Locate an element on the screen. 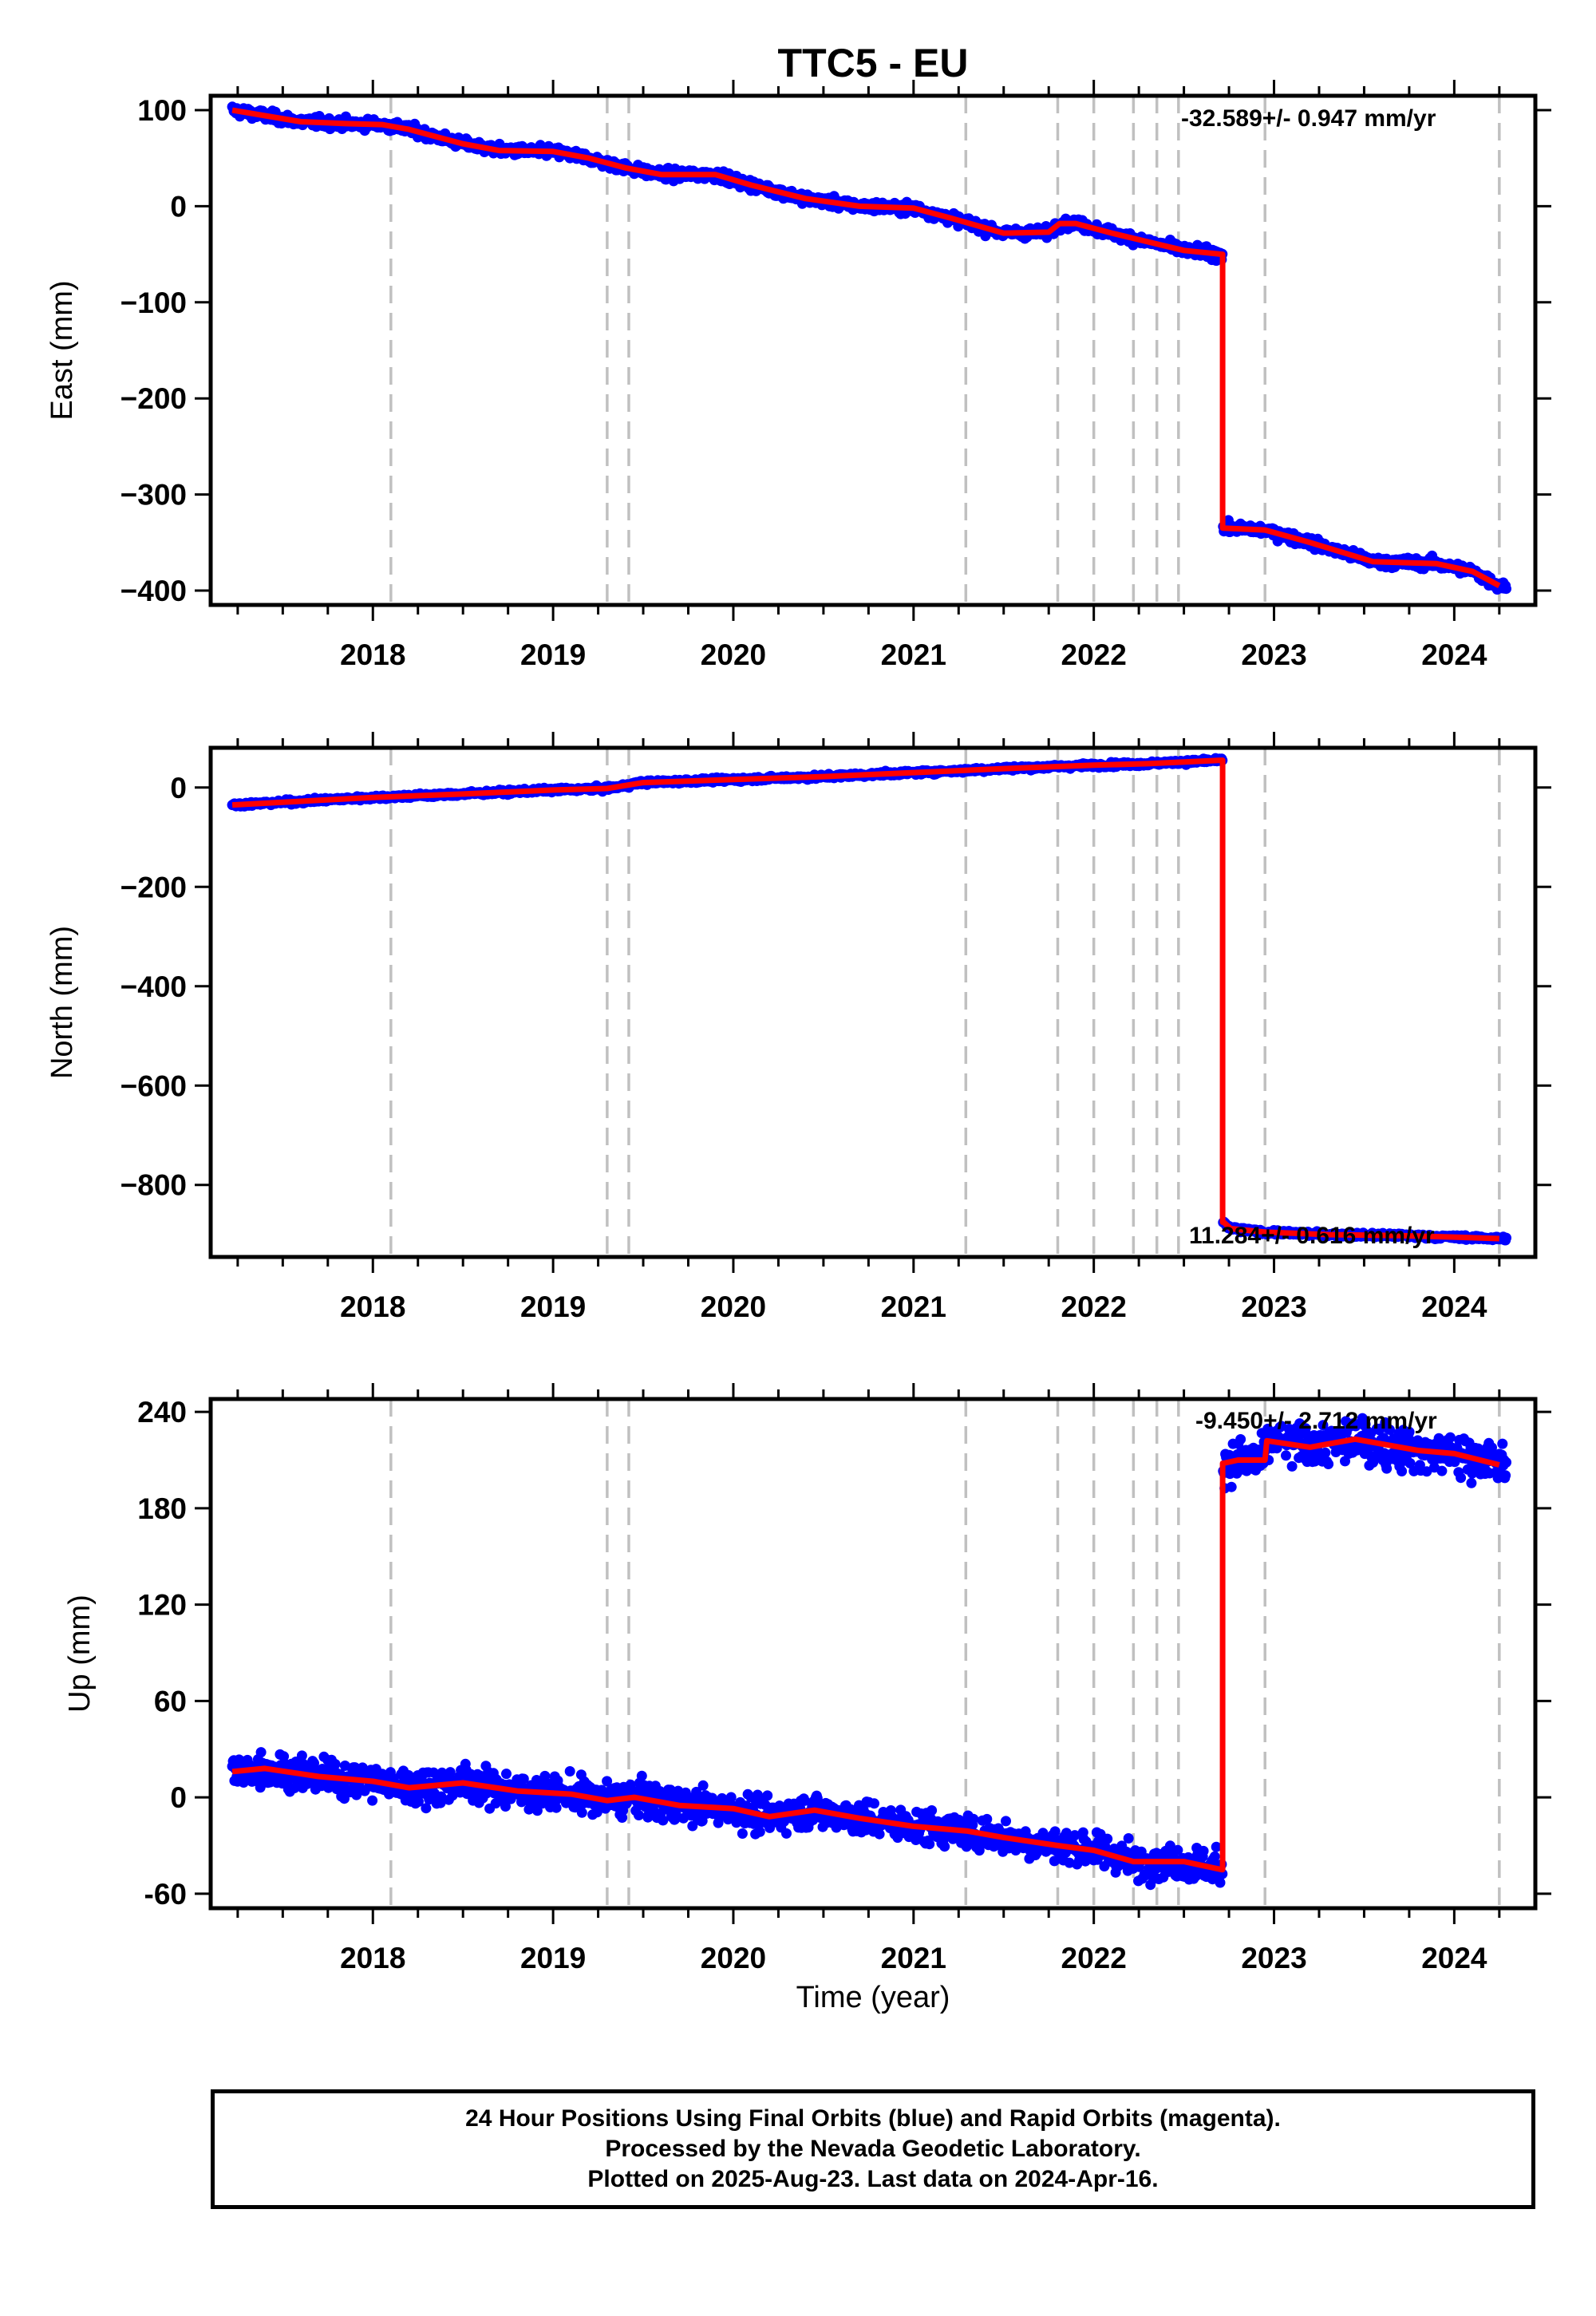 The height and width of the screenshot is (2316, 1596). y-tick-label: 100 is located at coordinates (162, 110).